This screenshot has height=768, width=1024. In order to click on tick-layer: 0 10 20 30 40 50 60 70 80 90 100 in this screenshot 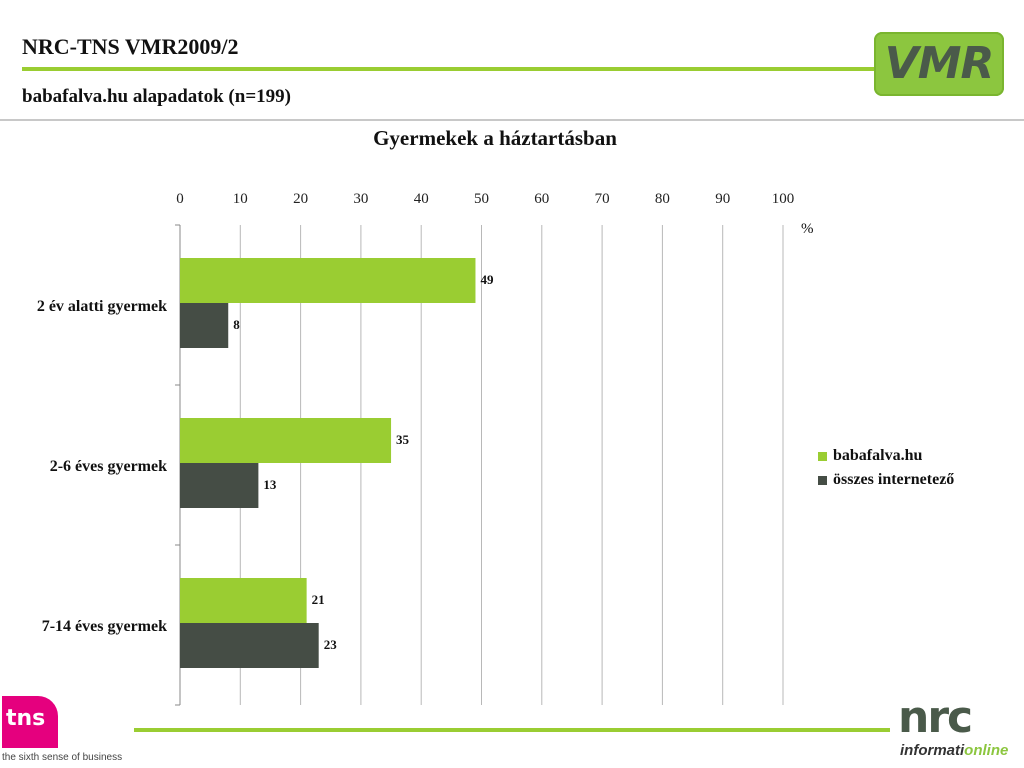, I will do `click(485, 199)`.